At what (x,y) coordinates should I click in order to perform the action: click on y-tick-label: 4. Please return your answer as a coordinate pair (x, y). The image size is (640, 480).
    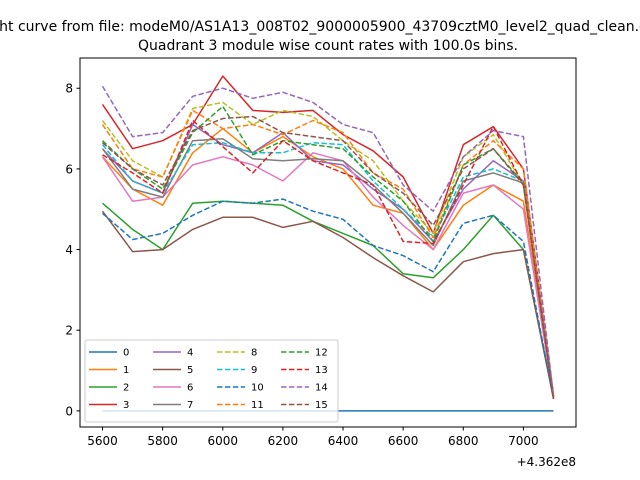
    Looking at the image, I should click on (69, 250).